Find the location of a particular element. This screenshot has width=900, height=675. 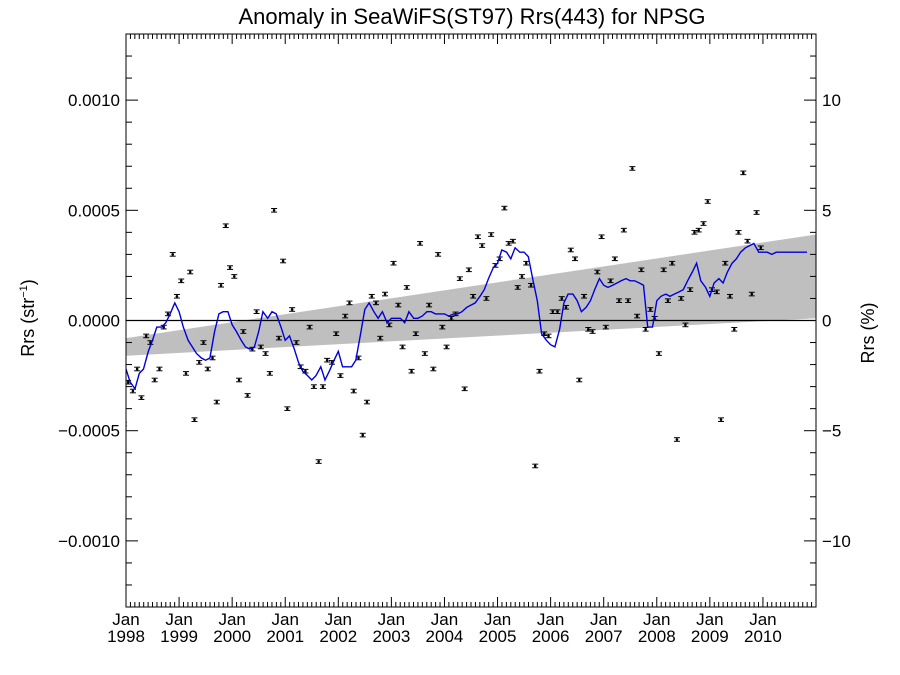

y-tick-label-right: 5 is located at coordinates (826, 210).